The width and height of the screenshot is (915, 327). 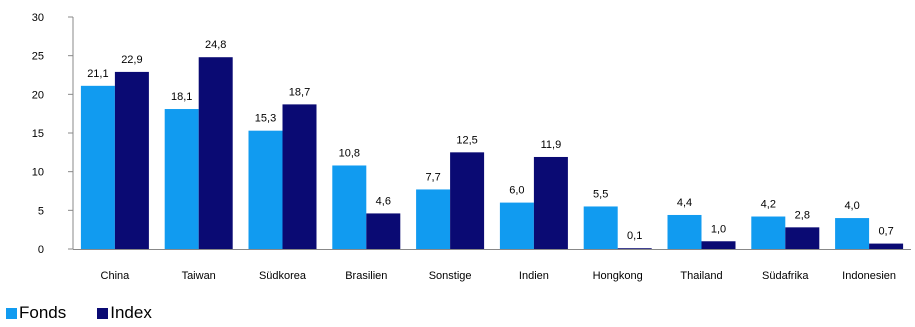 What do you see at coordinates (181, 97) in the screenshot?
I see `data-label-fonds: 18,1` at bounding box center [181, 97].